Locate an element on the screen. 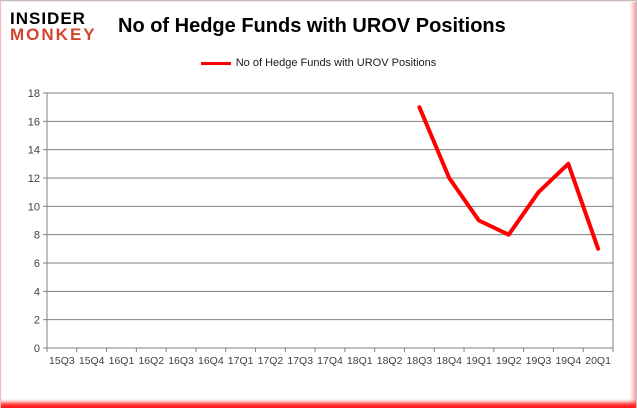 This screenshot has height=408, width=637. x-axis-tick-label: 18Q3 is located at coordinates (420, 361).